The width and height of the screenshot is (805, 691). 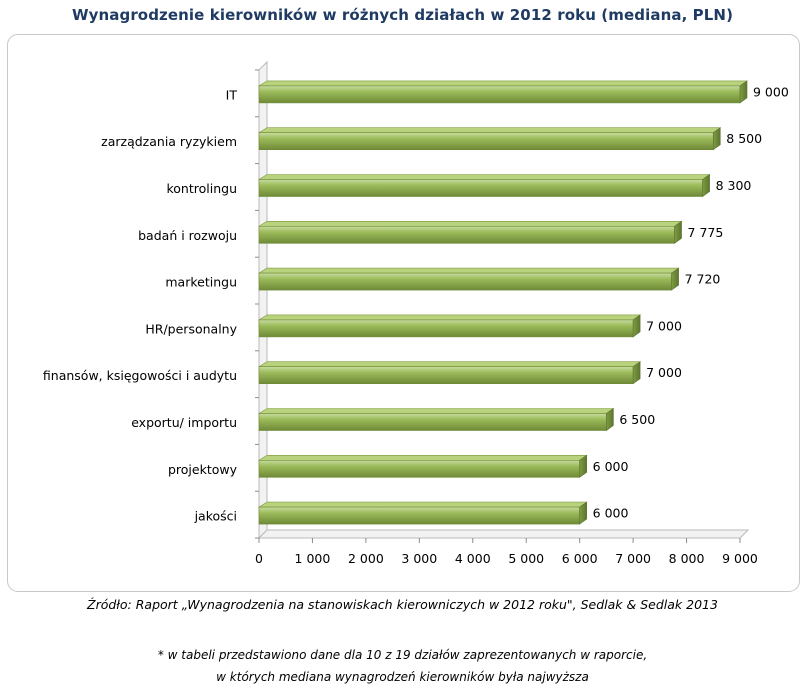 I want to click on data-label: 6 500, so click(x=637, y=419).